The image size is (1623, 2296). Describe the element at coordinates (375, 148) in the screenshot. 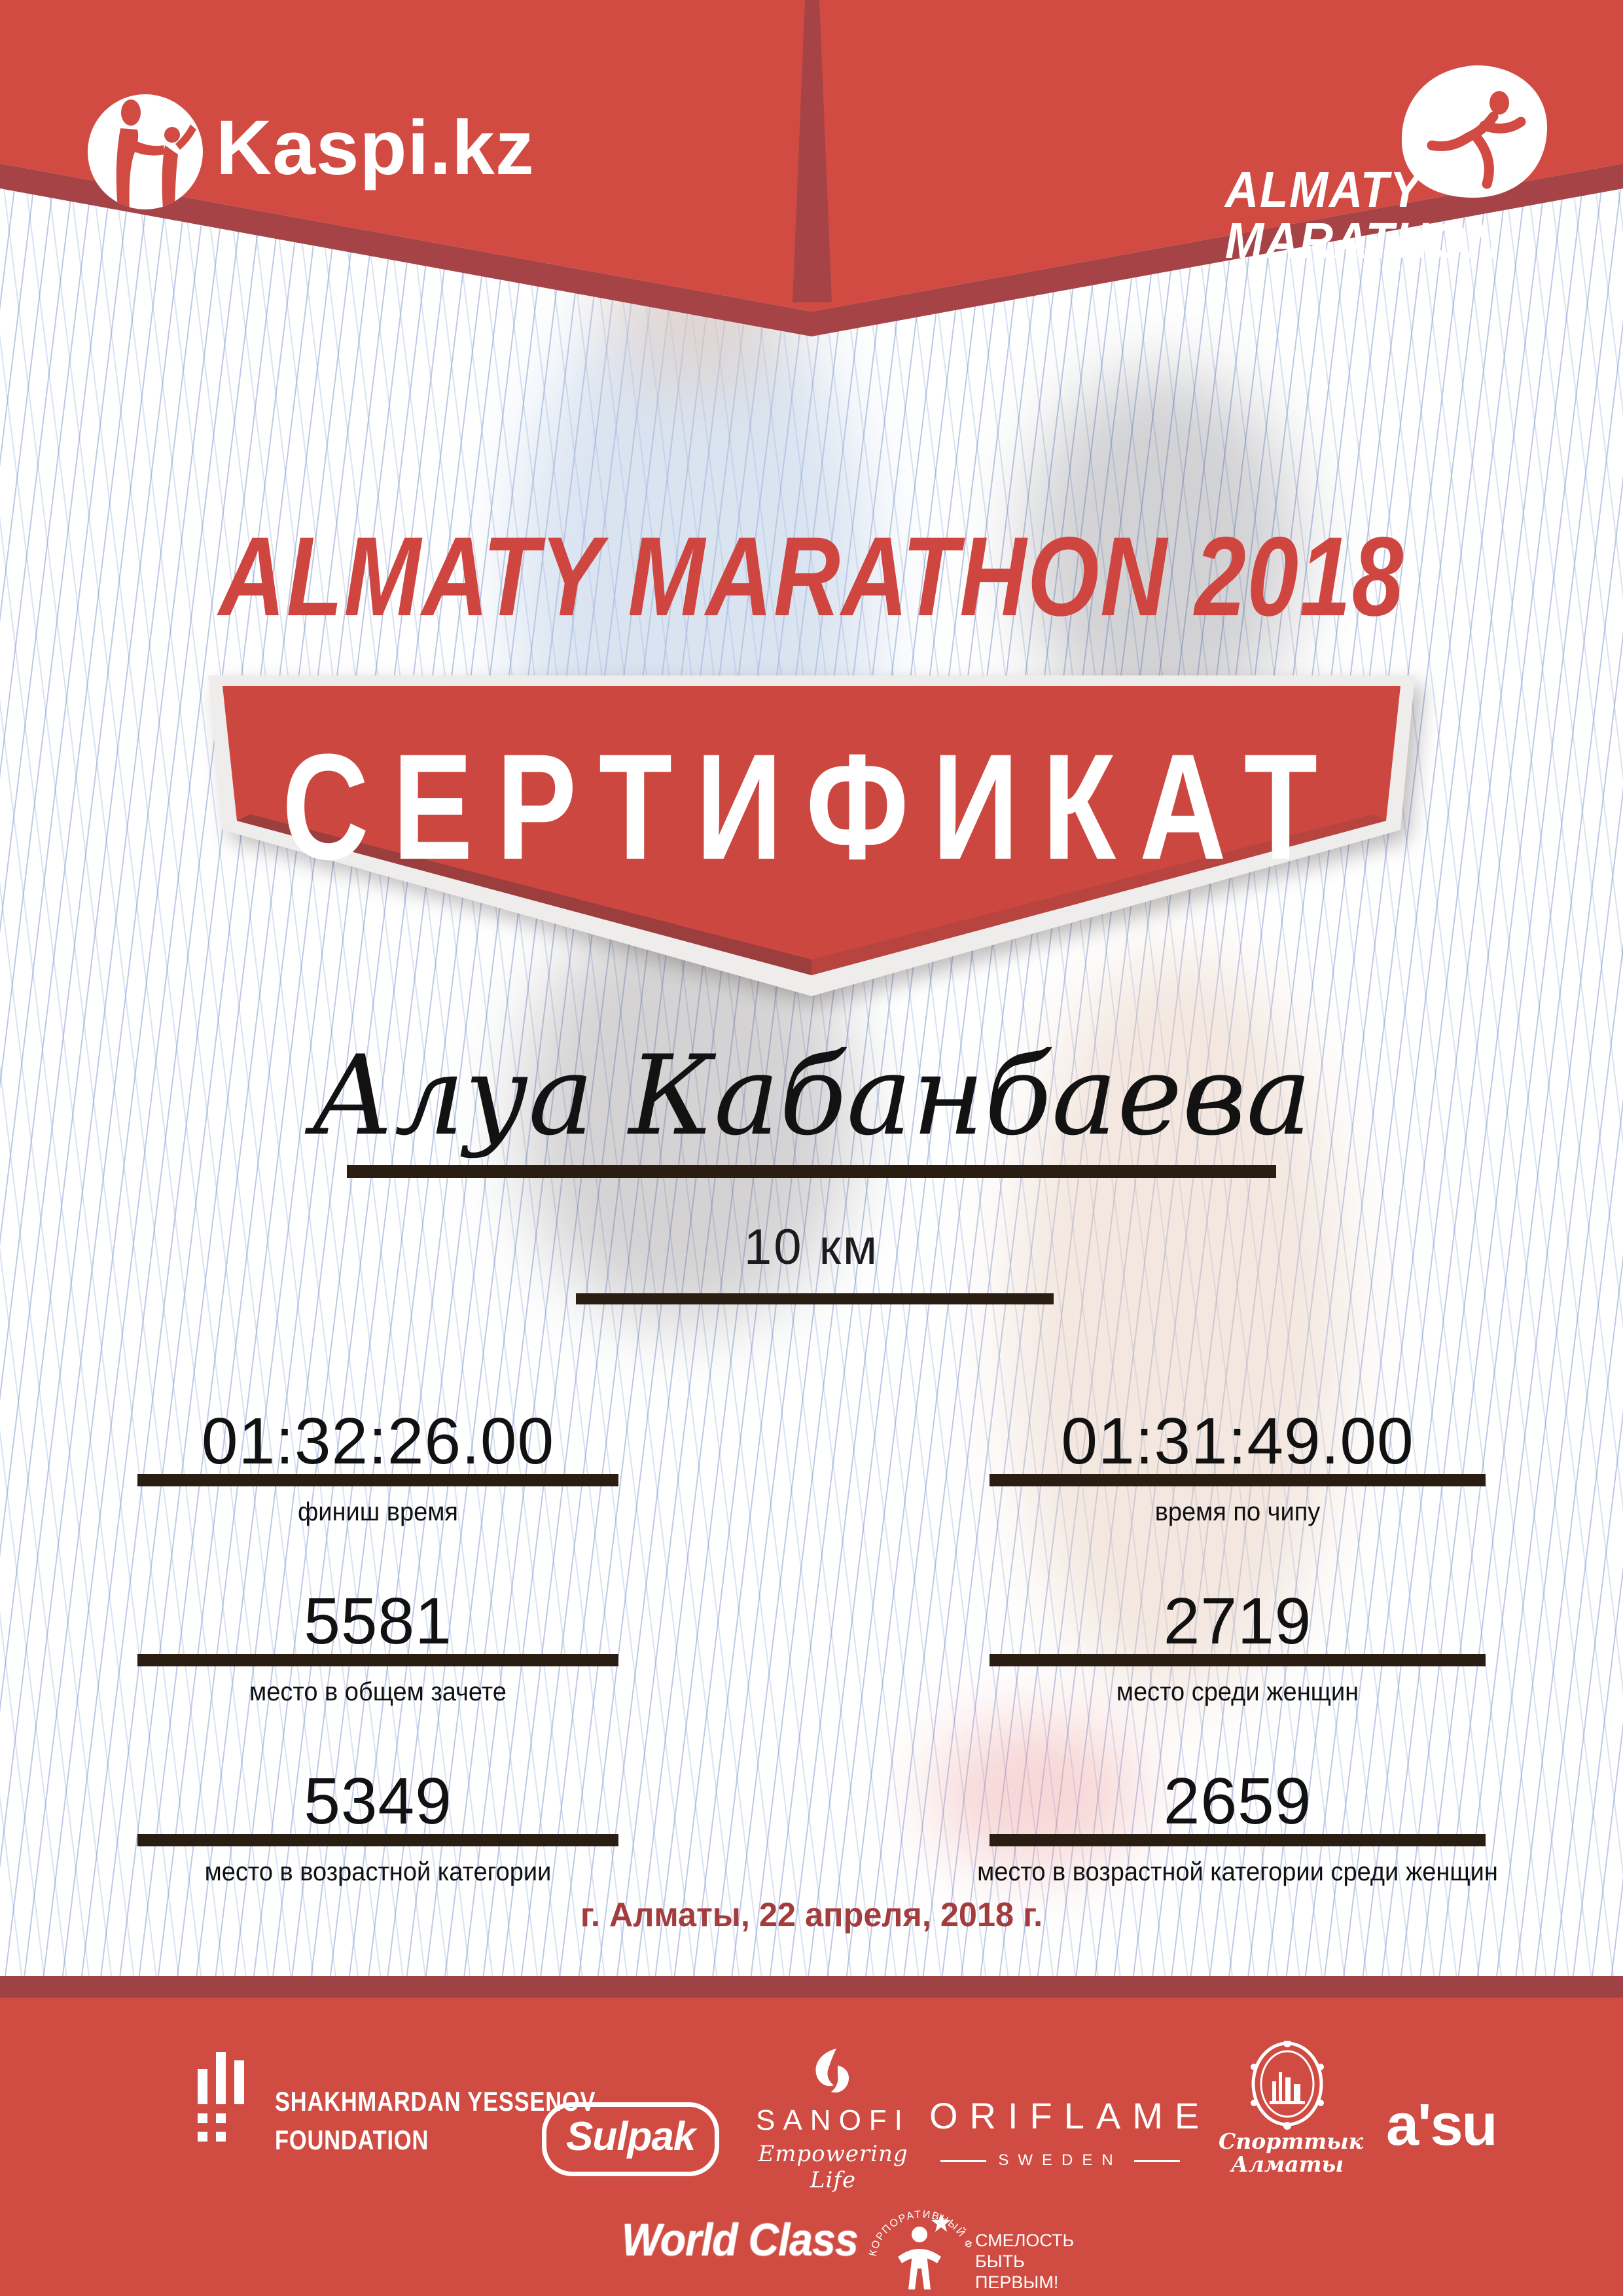

I see `kaspi-wordmark: Kaspi.kz` at that location.